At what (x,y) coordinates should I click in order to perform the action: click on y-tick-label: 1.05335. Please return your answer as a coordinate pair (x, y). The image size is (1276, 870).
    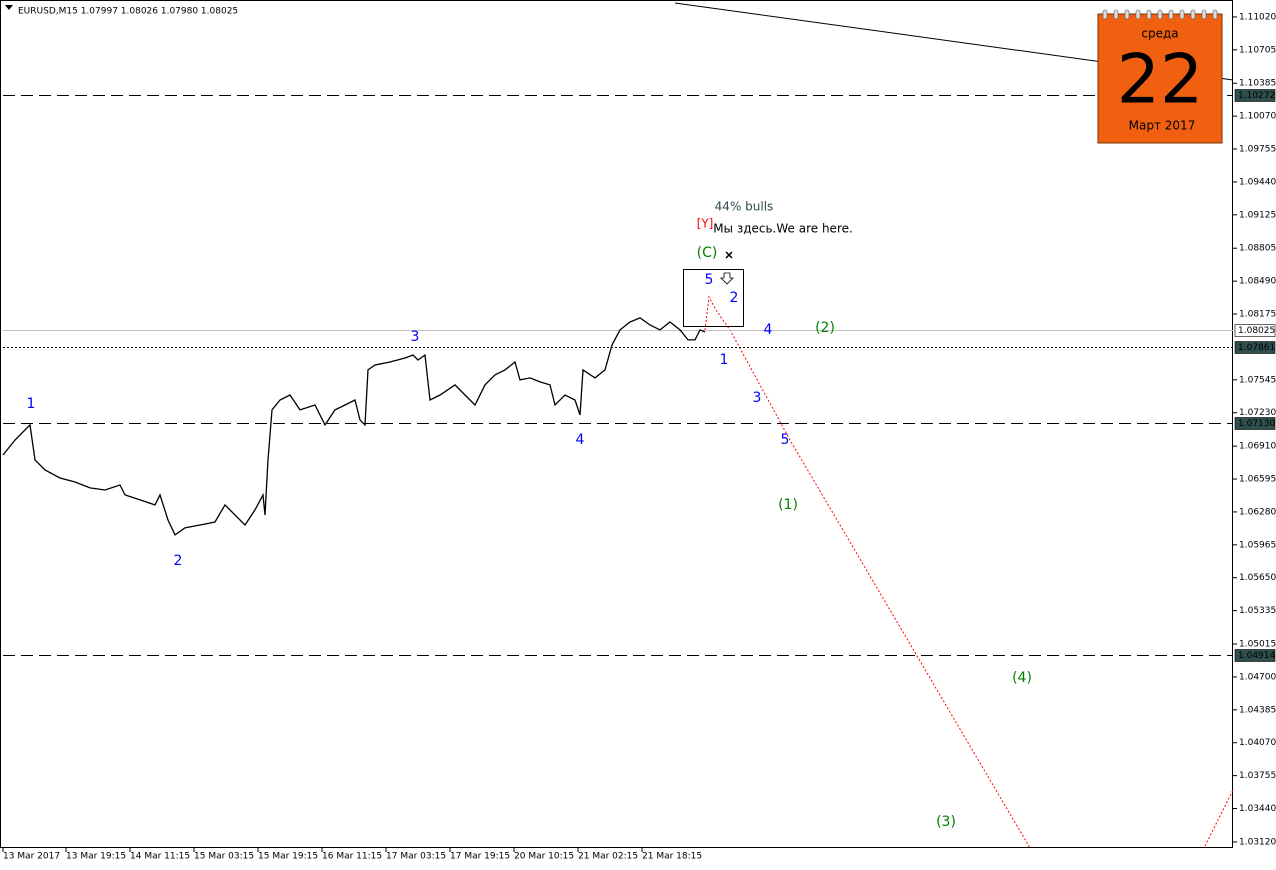
    Looking at the image, I should click on (1257, 611).